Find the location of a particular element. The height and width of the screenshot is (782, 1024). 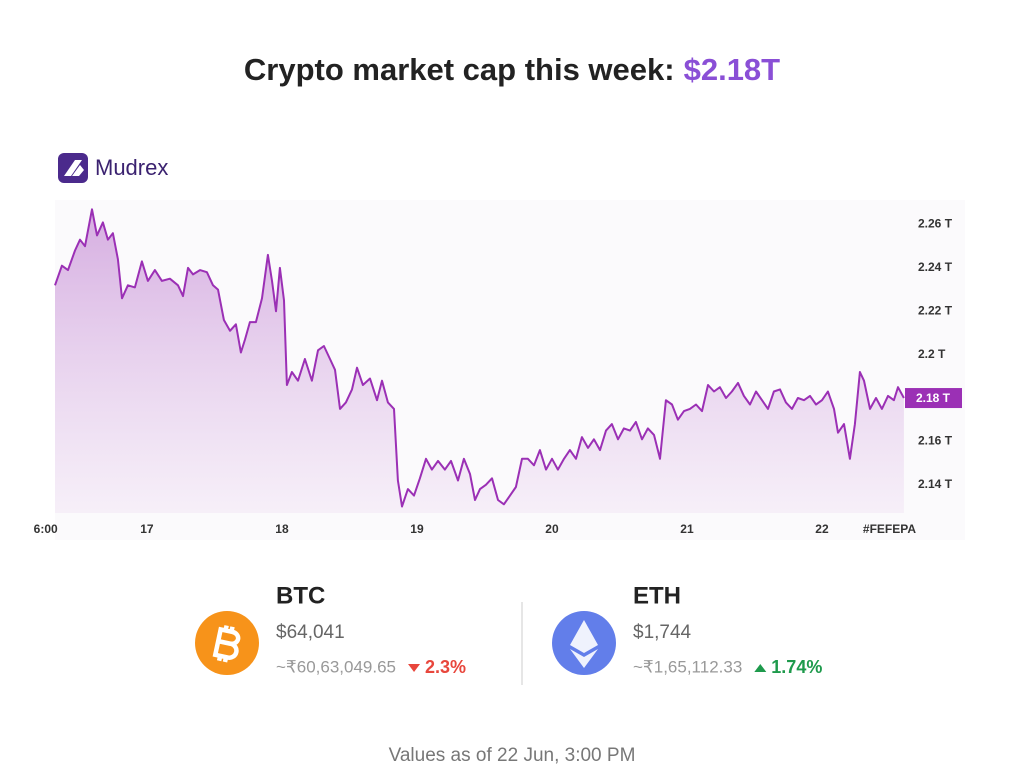

coin-inr-price: ~₹60,63,049.65 is located at coordinates (336, 666).